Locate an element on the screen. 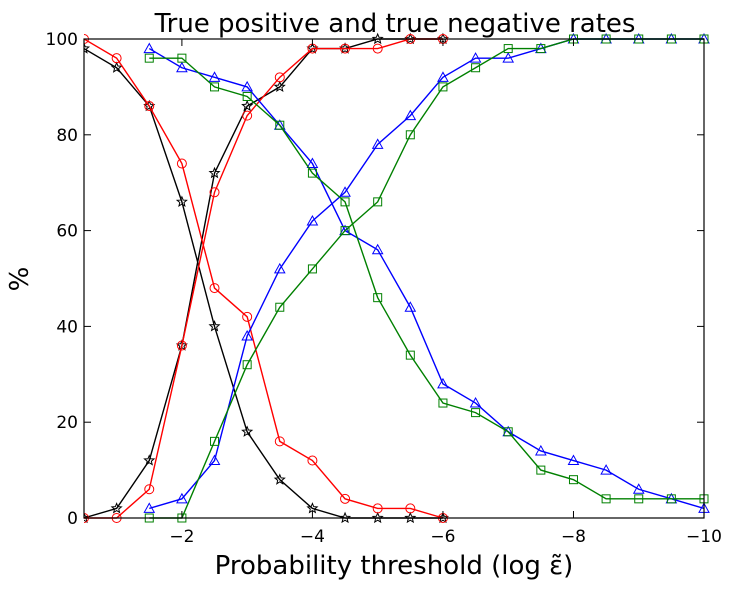 The width and height of the screenshot is (732, 592). y-tick-label: 40 is located at coordinates (67, 327).